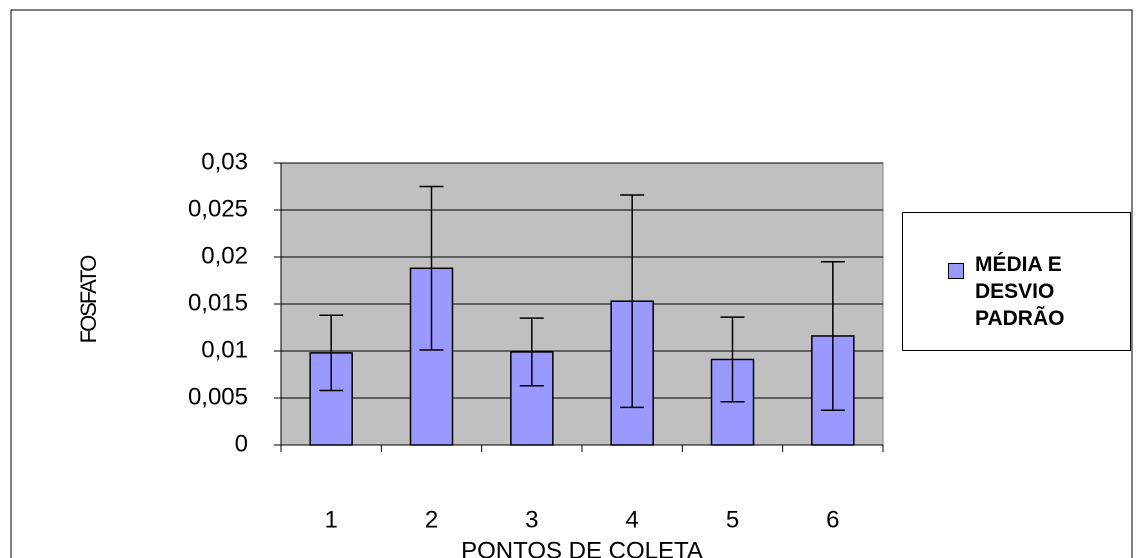 The height and width of the screenshot is (558, 1143). What do you see at coordinates (241, 443) in the screenshot?
I see `y-tick-label: 0` at bounding box center [241, 443].